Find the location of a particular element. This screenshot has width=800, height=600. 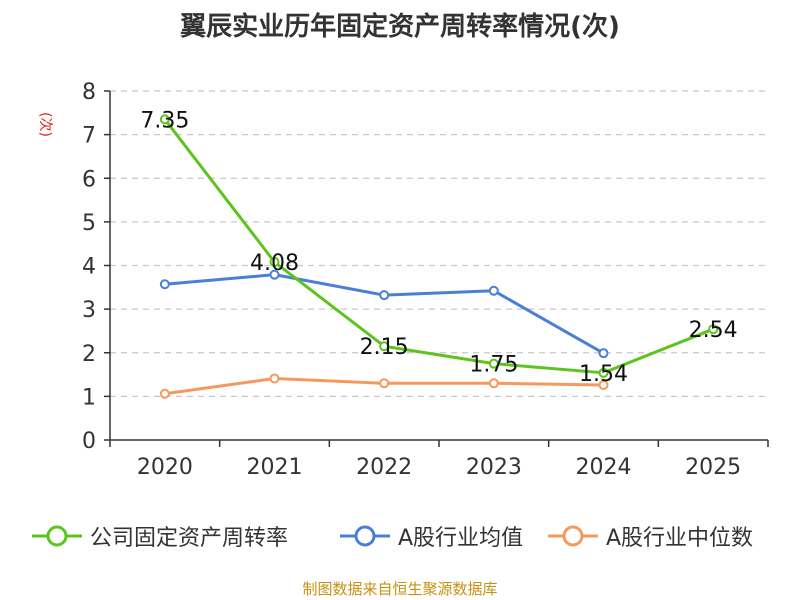

data-point-s1-2021 is located at coordinates (274, 274).